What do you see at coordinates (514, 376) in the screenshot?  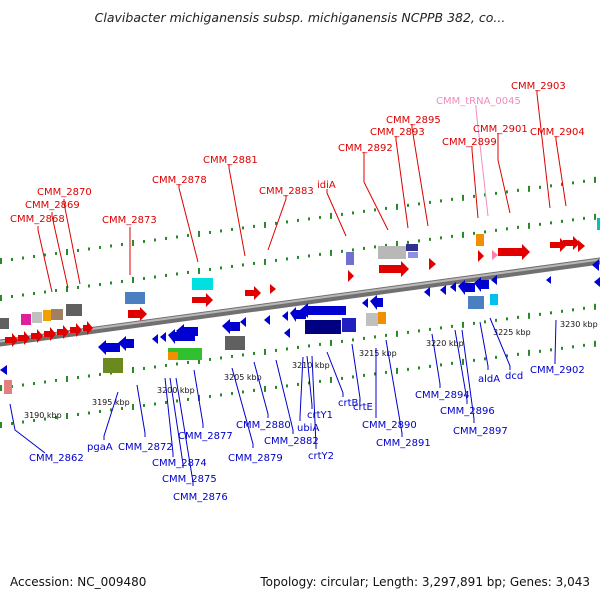 I see `gene-label: dcd` at bounding box center [514, 376].